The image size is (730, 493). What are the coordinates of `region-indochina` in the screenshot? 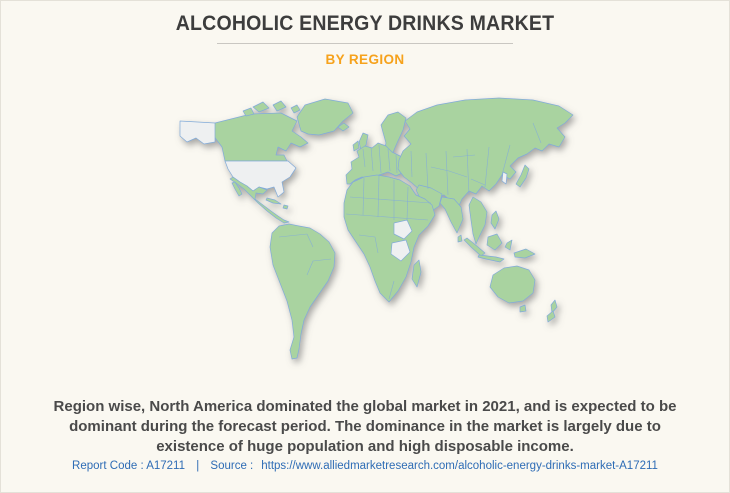 It's located at (478, 220).